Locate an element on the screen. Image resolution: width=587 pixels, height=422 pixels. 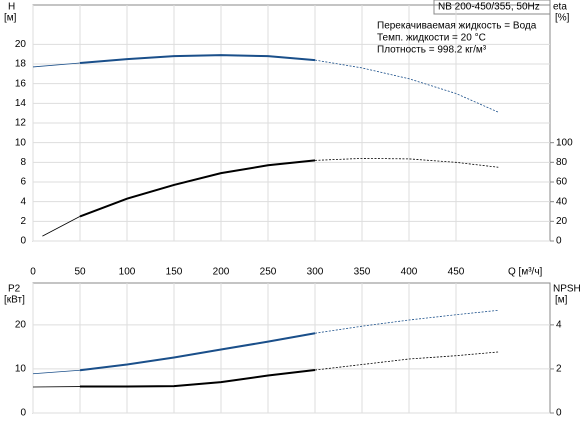
x-tick-label: 300 is located at coordinates (315, 272).